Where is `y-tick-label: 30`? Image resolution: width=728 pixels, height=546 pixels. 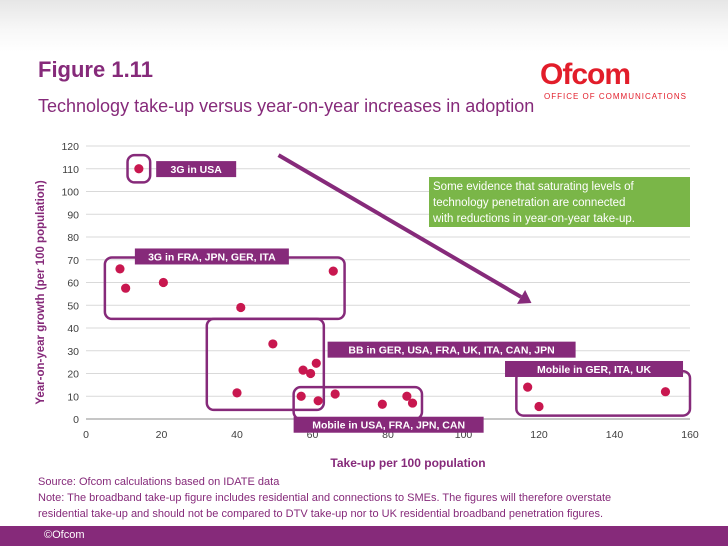 y-tick-label: 30 is located at coordinates (73, 352).